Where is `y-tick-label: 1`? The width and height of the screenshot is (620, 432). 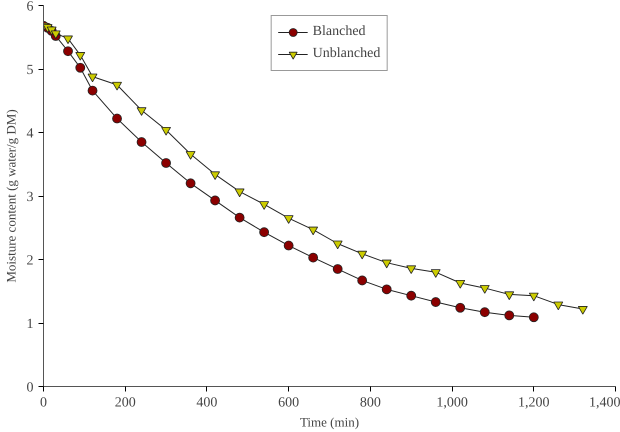 y-tick-label: 1 is located at coordinates (30, 324).